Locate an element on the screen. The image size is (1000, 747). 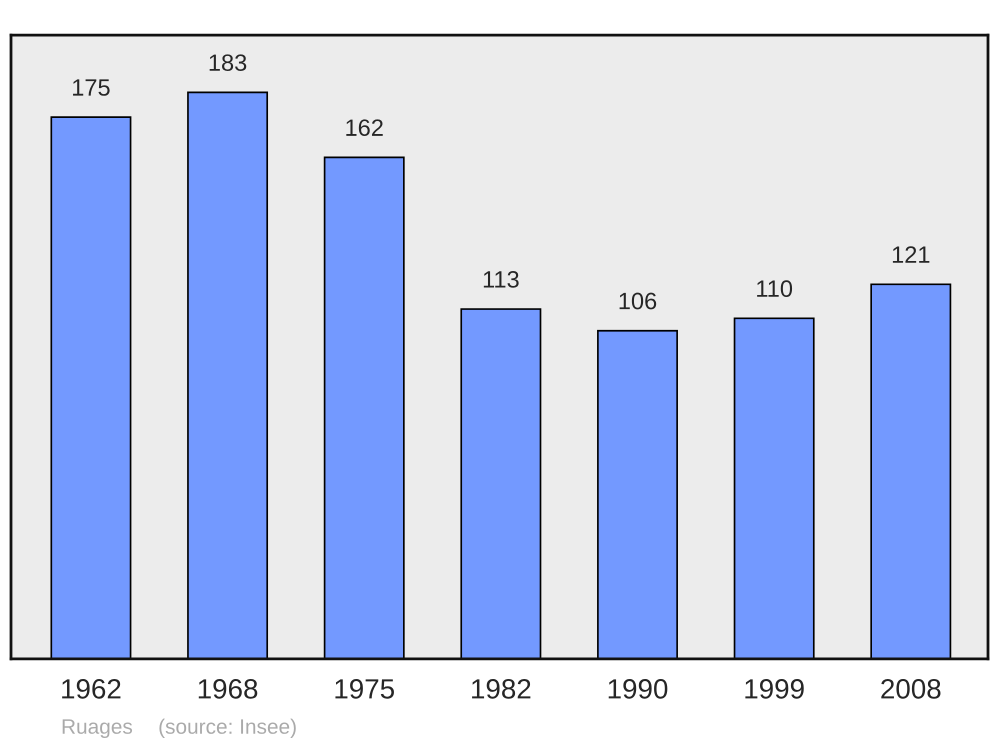
x-tick-label: 1975 is located at coordinates (364, 689).